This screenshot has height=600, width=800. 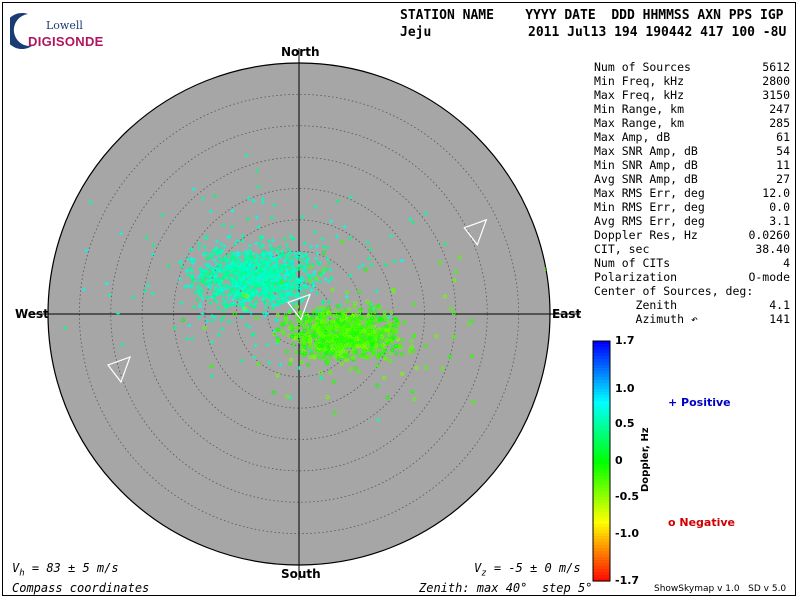 What do you see at coordinates (776, 193) in the screenshot?
I see `stat-value: 12.0` at bounding box center [776, 193].